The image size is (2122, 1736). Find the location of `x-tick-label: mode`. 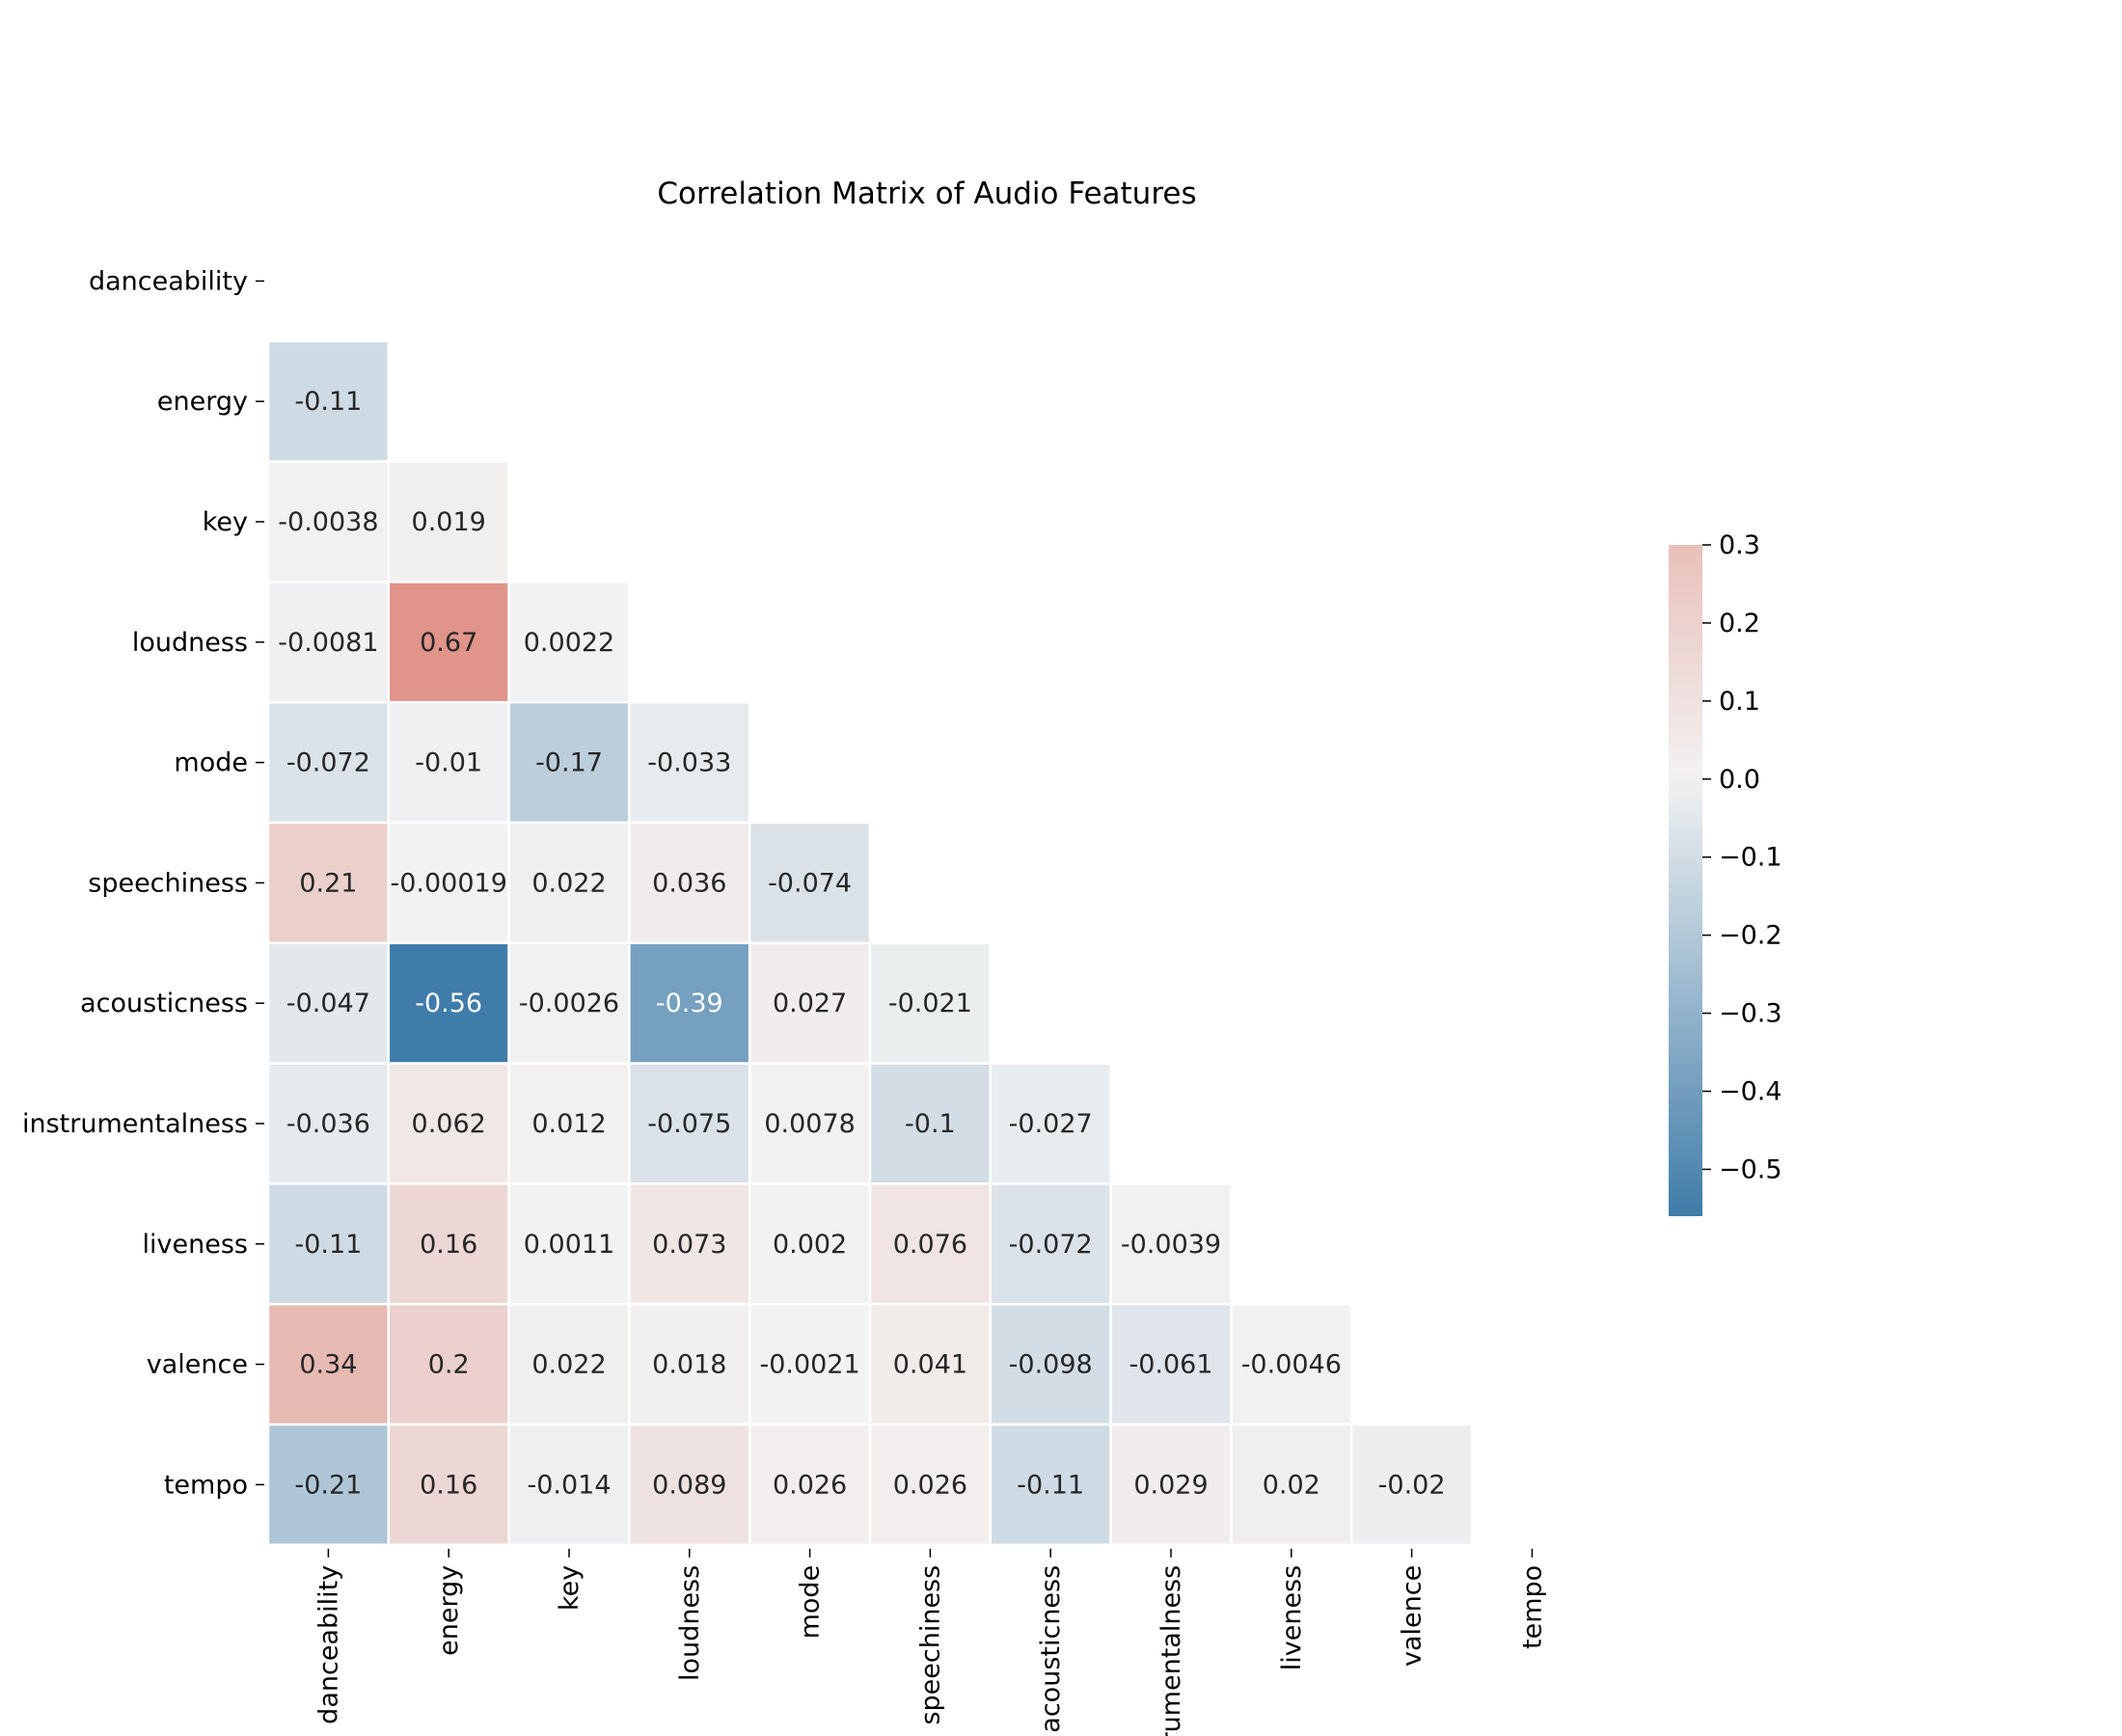

x-tick-label: mode is located at coordinates (811, 1602).